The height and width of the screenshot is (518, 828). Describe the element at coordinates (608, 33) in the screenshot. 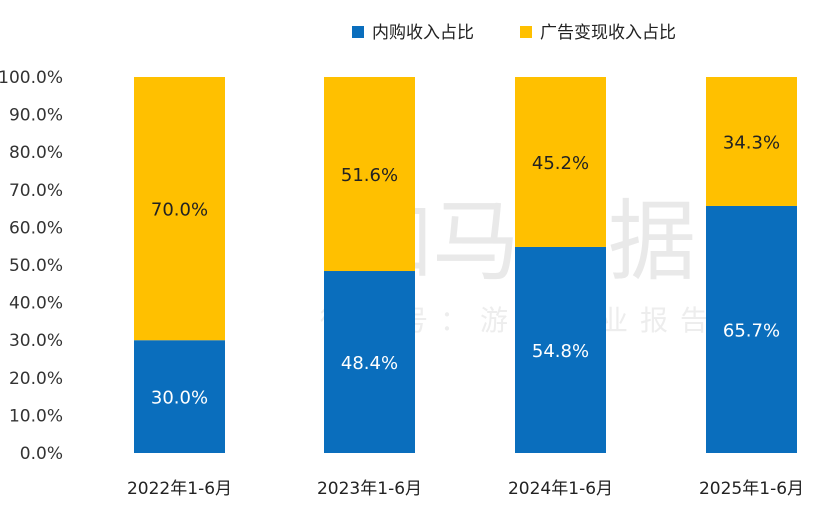

I see `legend-label-series-2: 广告变现收入占比` at that location.